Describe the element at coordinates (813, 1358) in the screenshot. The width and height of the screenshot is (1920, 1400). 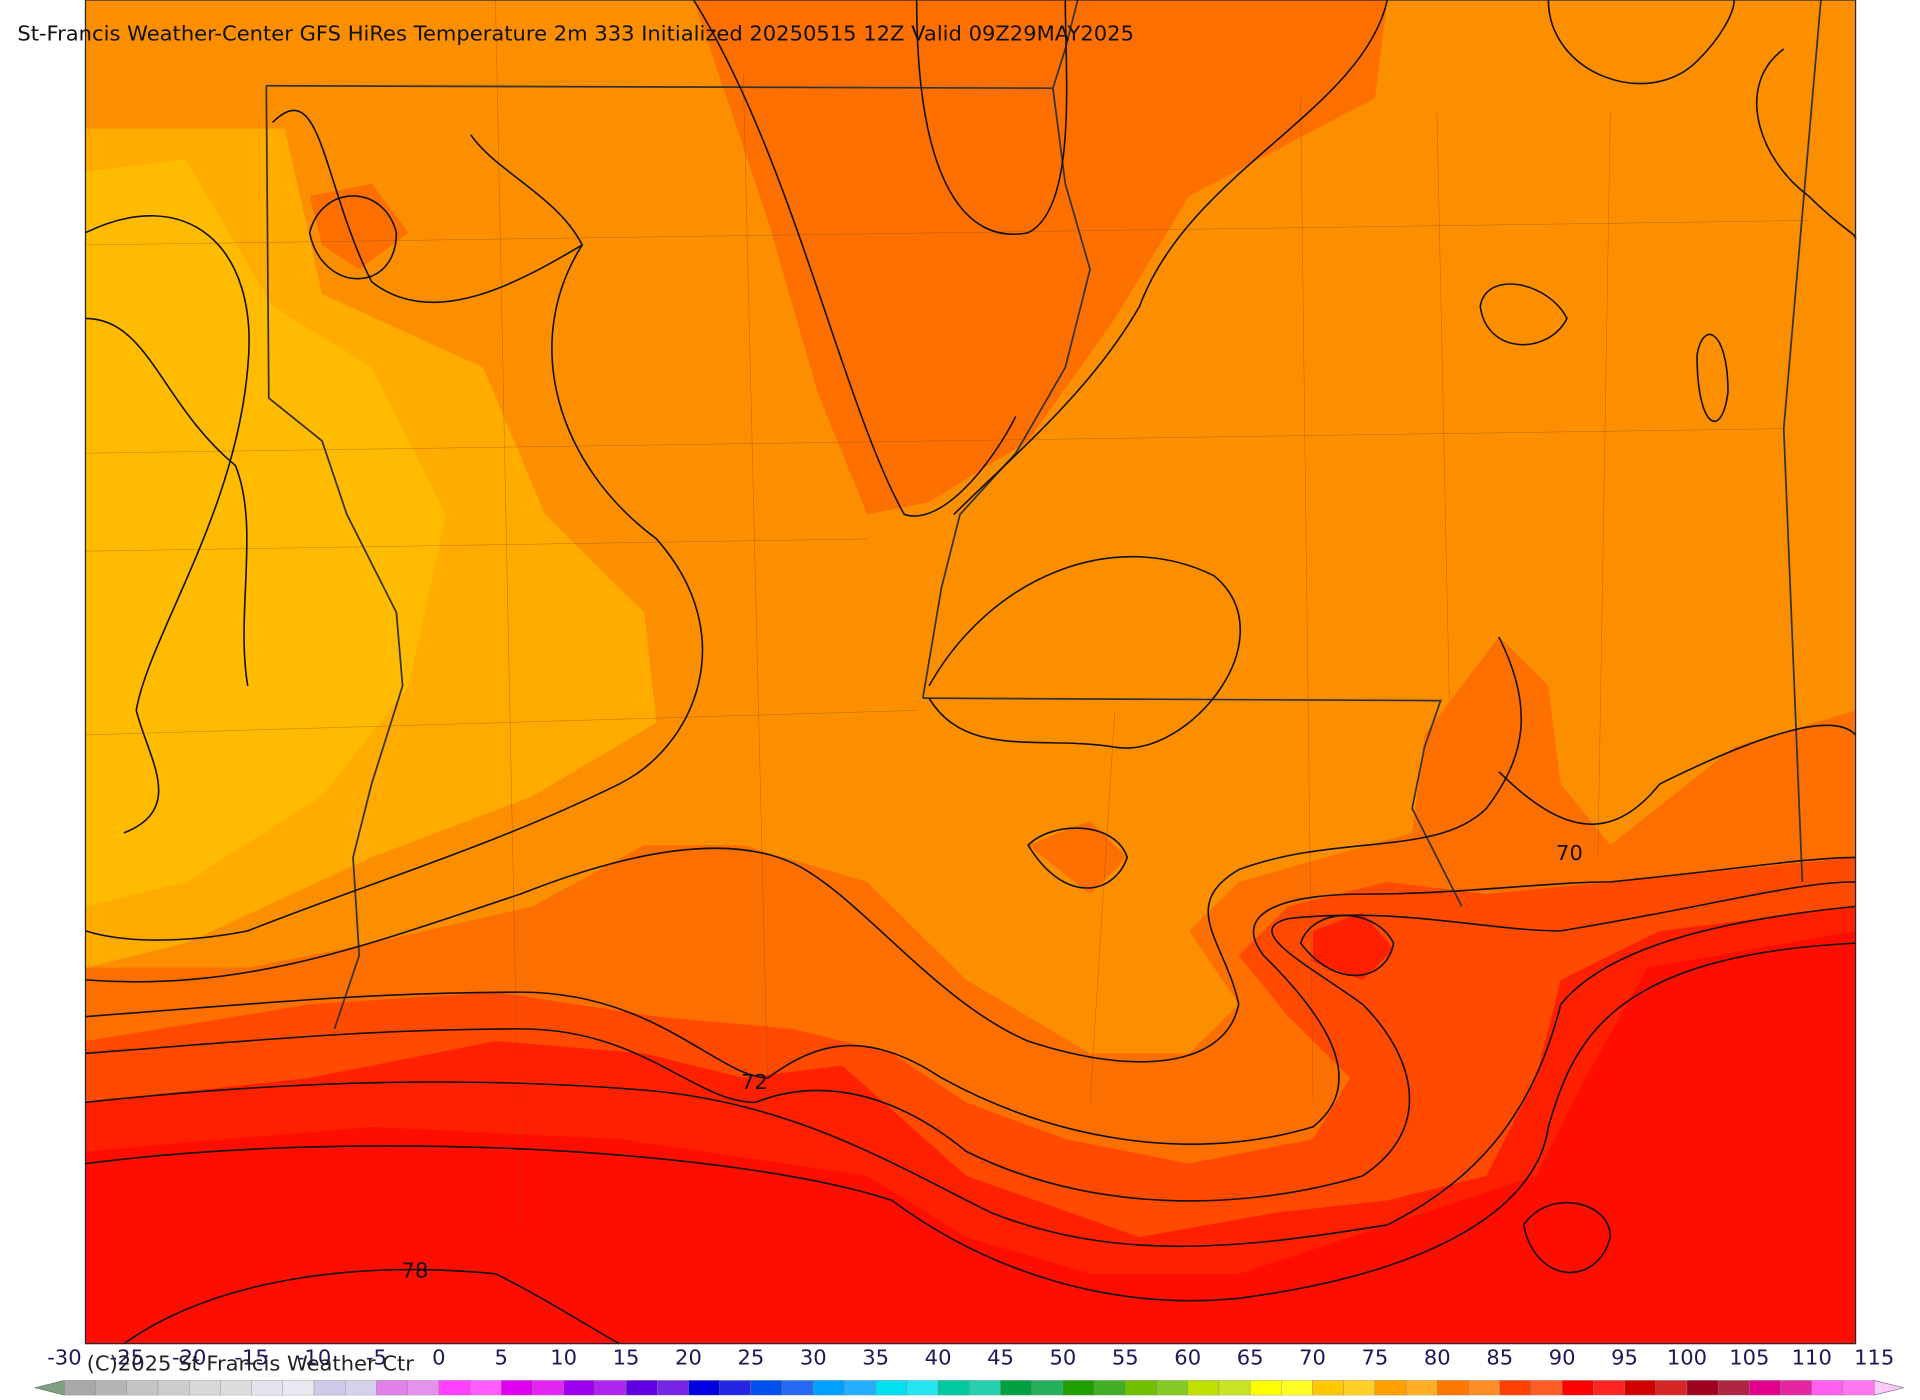
I see `colorbar-tick-label: 30` at that location.